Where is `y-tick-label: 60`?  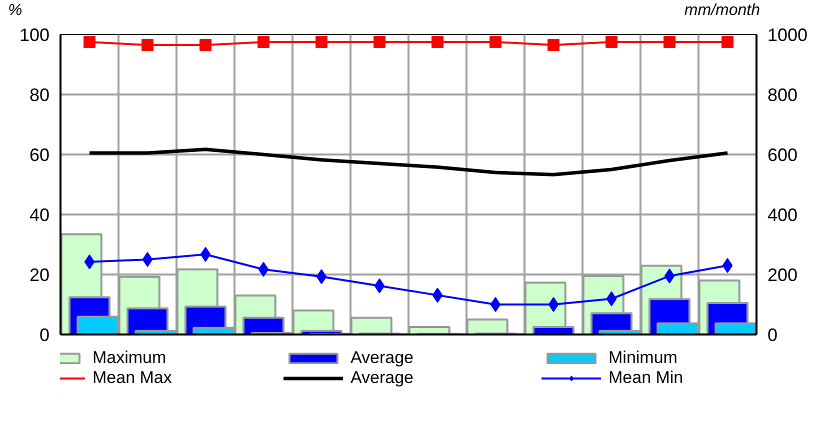 y-tick-label: 60 is located at coordinates (39, 155).